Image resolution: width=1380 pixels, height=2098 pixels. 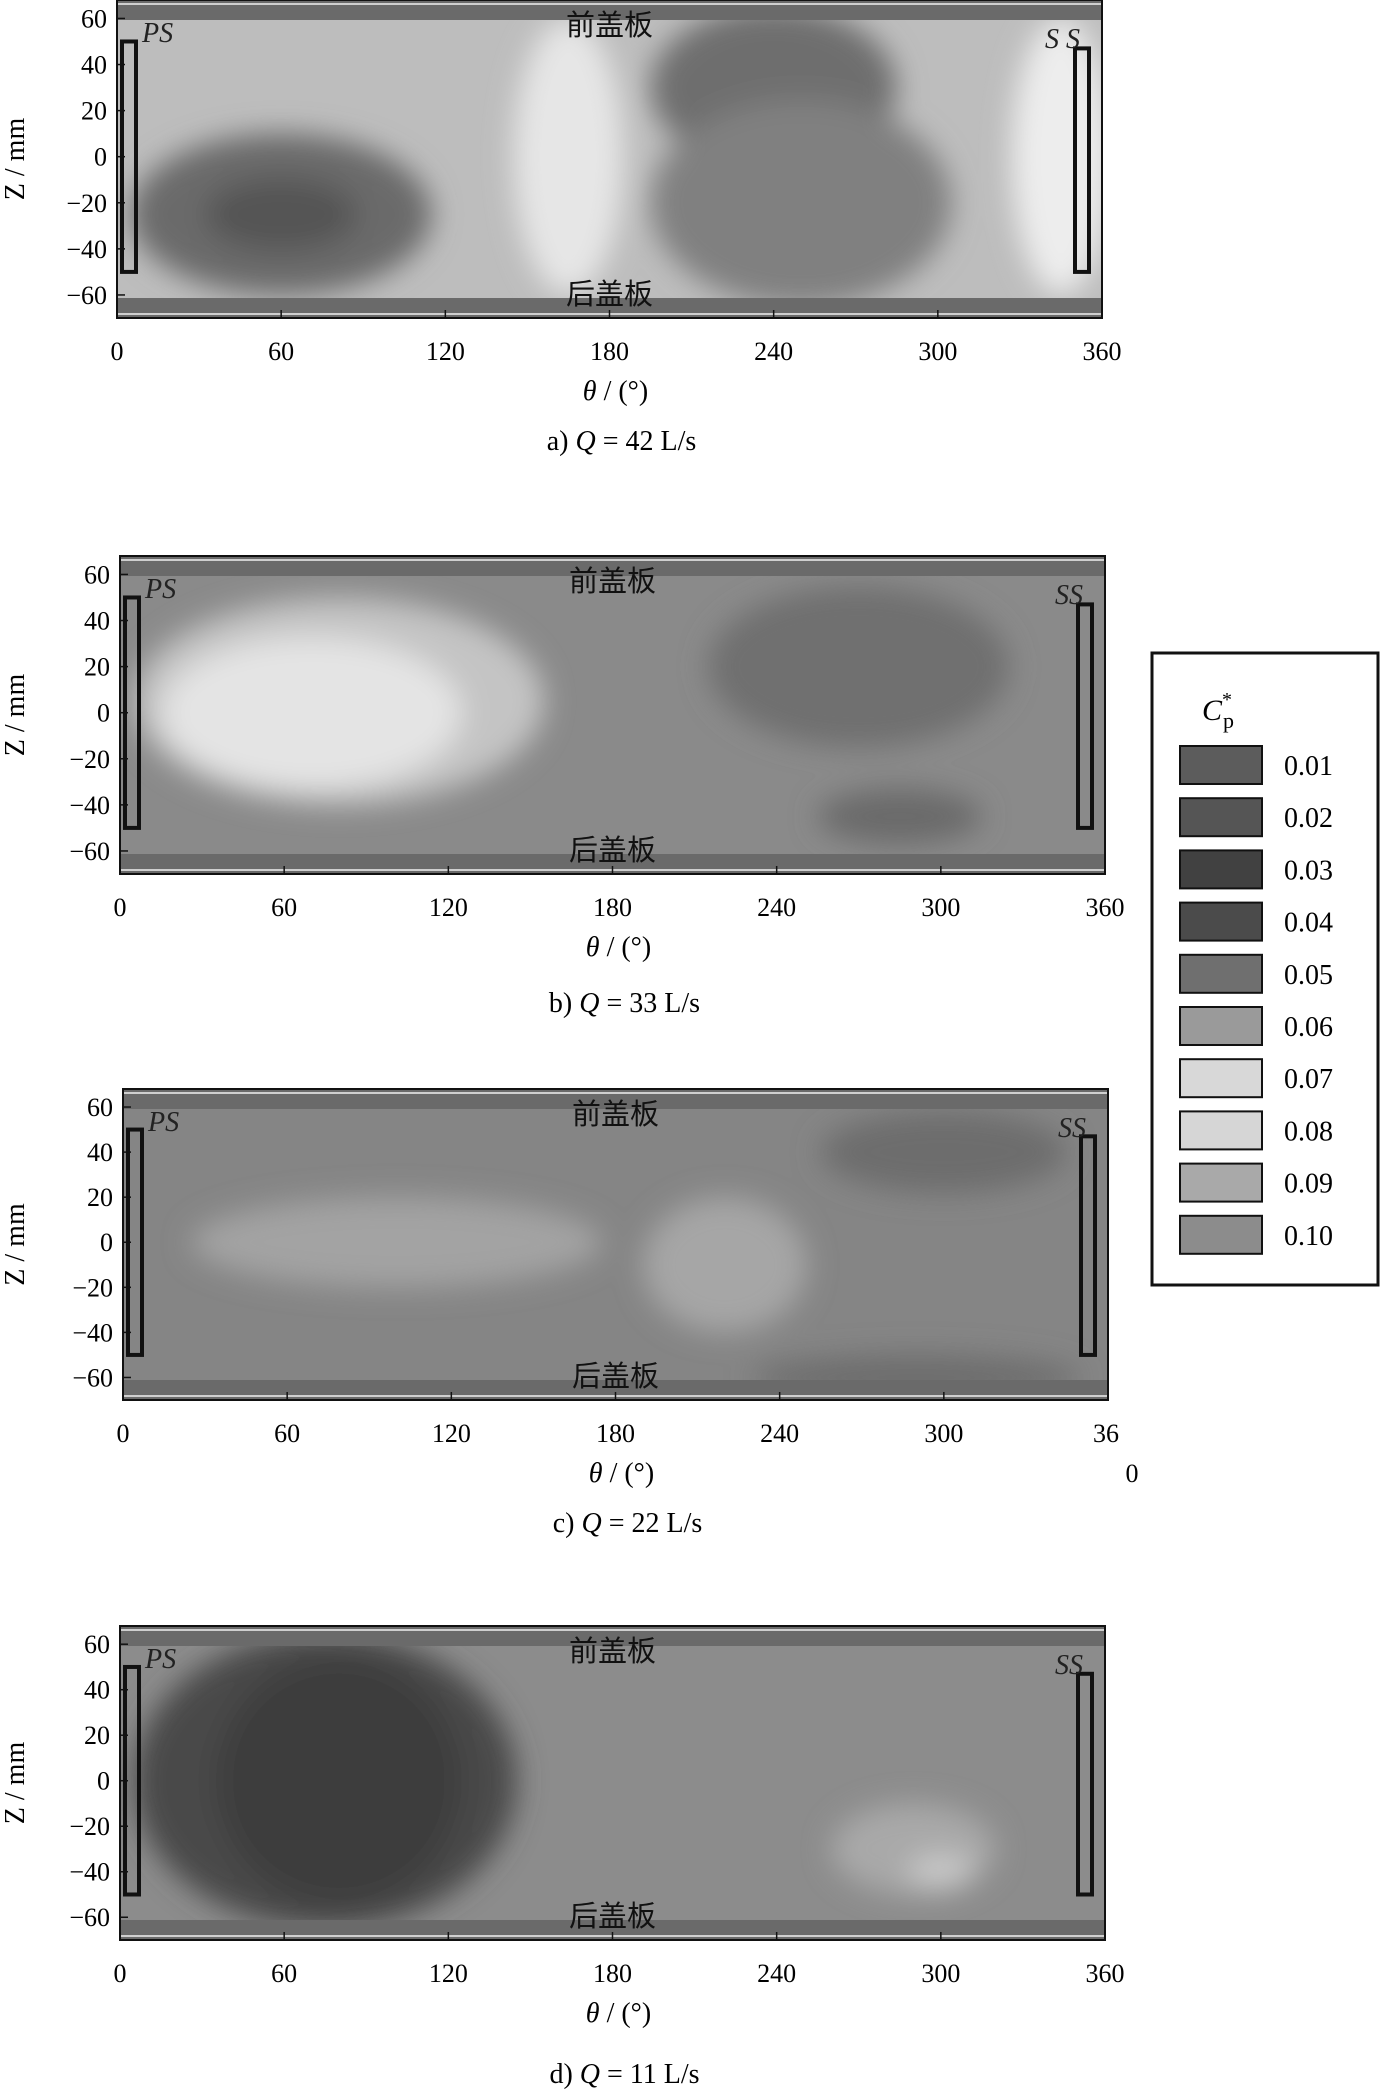 What do you see at coordinates (618, 2013) in the screenshot?
I see `x-axis-label: θ / (°)` at bounding box center [618, 2013].